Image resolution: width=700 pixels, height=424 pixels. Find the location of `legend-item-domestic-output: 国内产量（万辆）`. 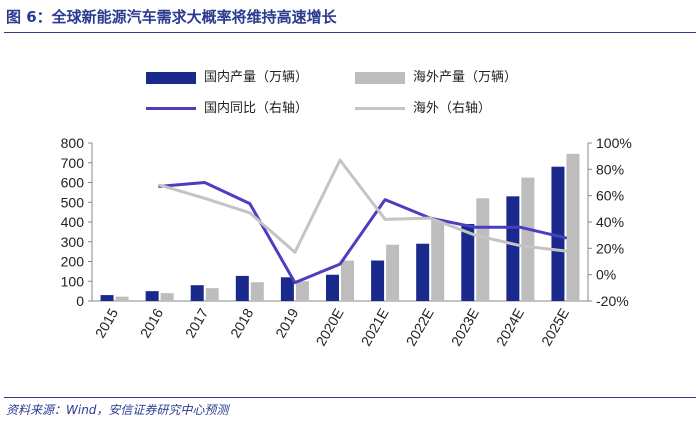

legend-item-domestic-output: 国内产量（万辆） is located at coordinates (227, 75).